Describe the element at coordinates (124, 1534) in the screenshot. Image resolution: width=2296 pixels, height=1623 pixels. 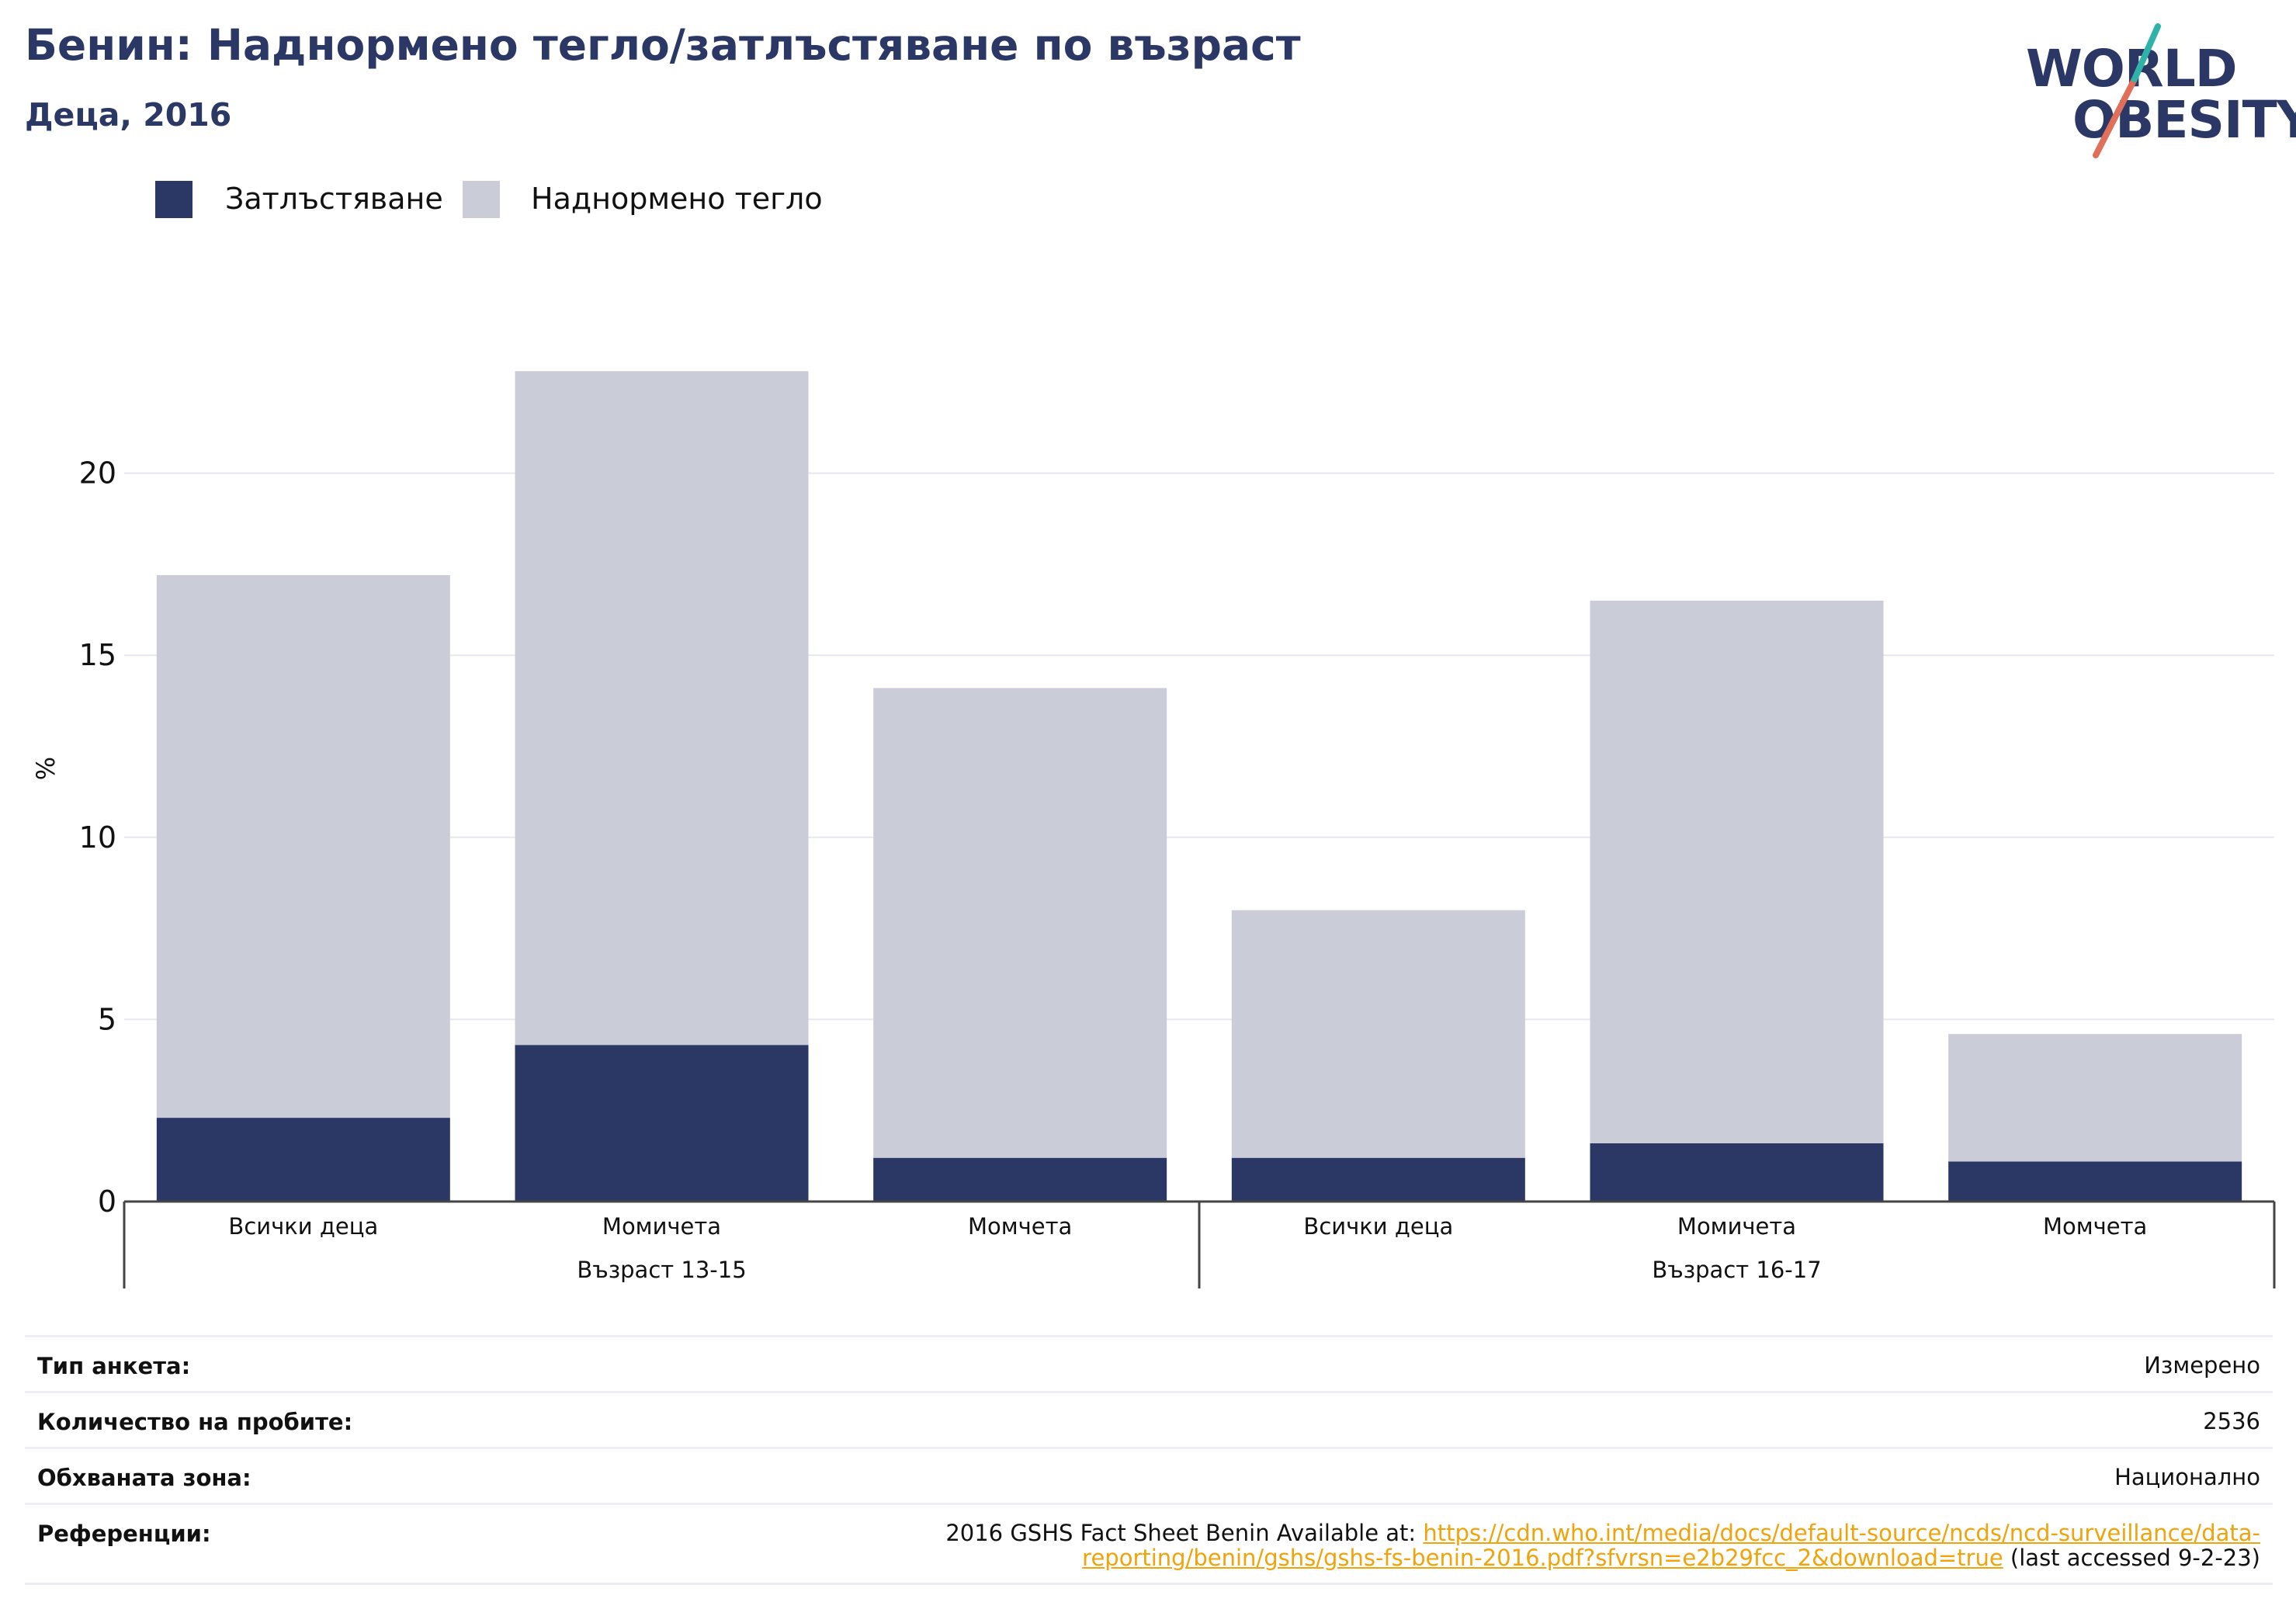
I see `info-key-references: Референции:` at that location.